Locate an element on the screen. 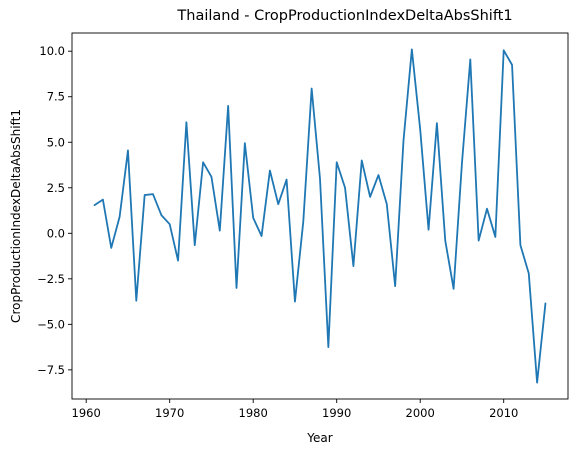 The image size is (578, 455). x-tick-label: 2010 is located at coordinates (503, 413).